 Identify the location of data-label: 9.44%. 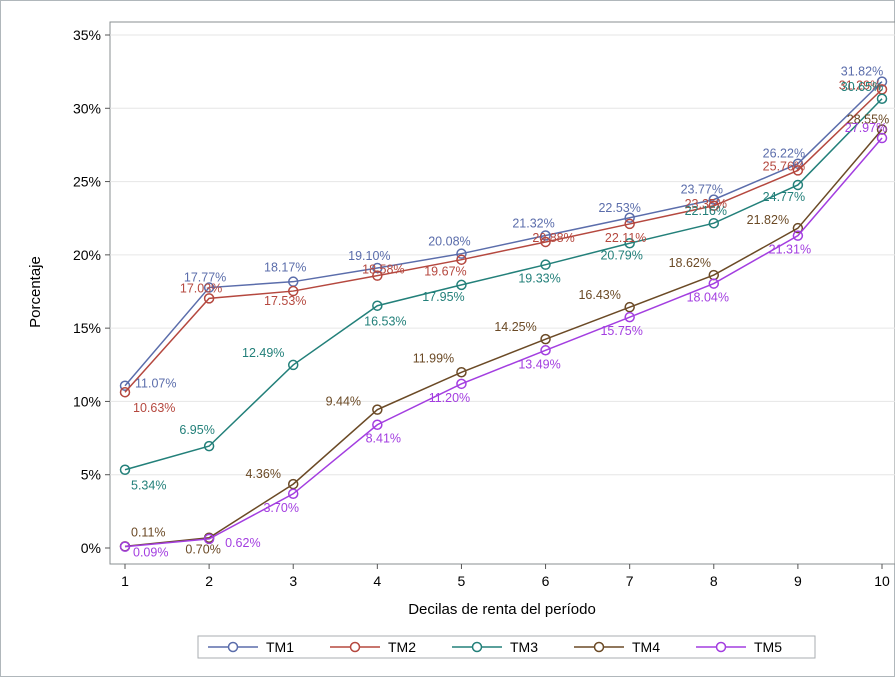
(343, 402).